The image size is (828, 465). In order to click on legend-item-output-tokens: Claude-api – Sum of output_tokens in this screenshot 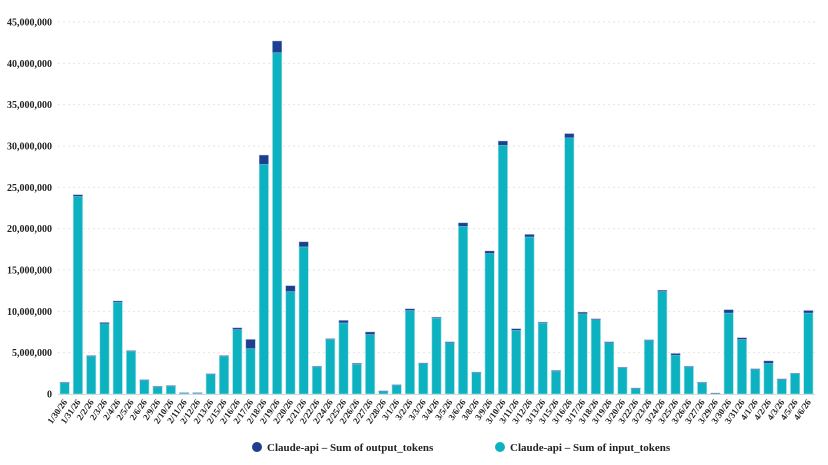, I will do `click(343, 448)`.